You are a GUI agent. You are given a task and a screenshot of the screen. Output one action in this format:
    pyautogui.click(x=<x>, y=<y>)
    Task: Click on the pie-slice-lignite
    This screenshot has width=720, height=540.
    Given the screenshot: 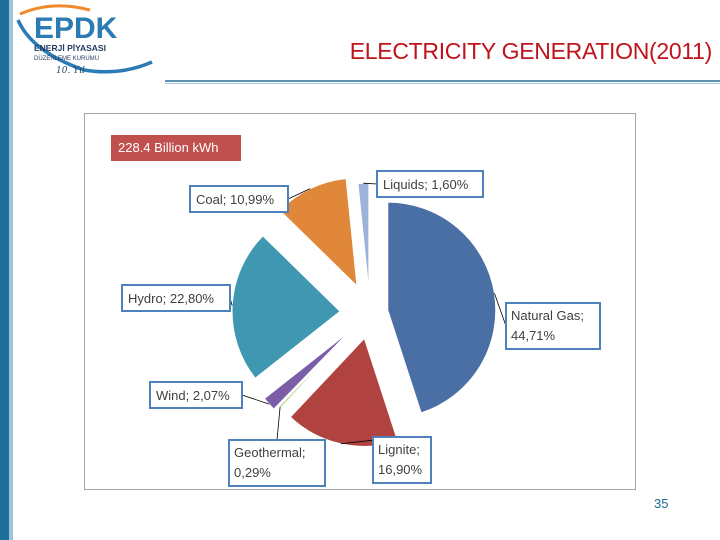 What is the action you would take?
    pyautogui.click(x=344, y=392)
    